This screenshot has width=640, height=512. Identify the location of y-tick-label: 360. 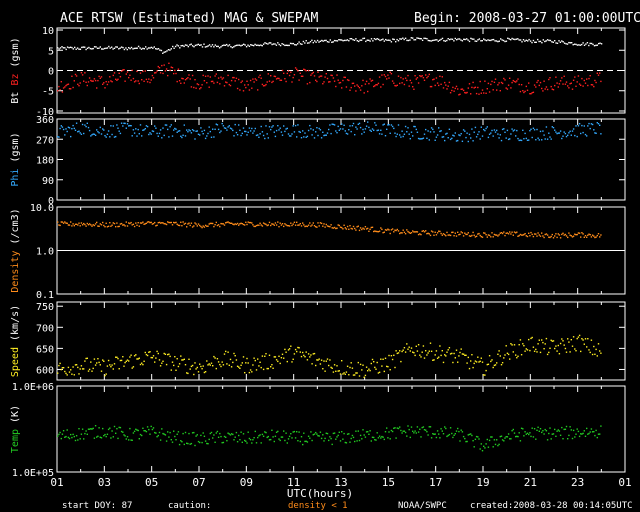
(45, 120).